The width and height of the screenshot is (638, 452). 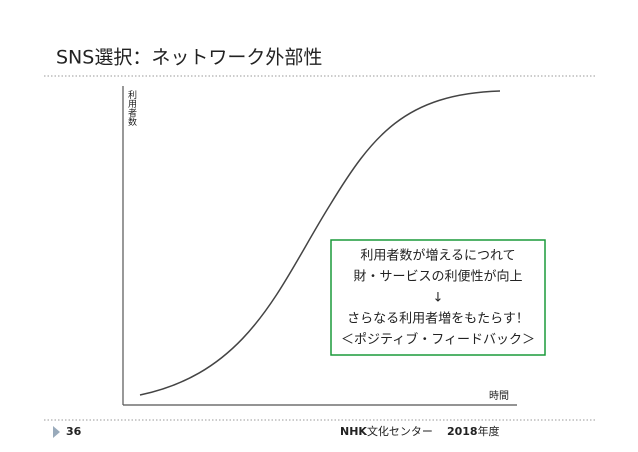 What do you see at coordinates (438, 340) in the screenshot?
I see `callout-line: ＜ポジティブ・フィードバック＞` at bounding box center [438, 340].